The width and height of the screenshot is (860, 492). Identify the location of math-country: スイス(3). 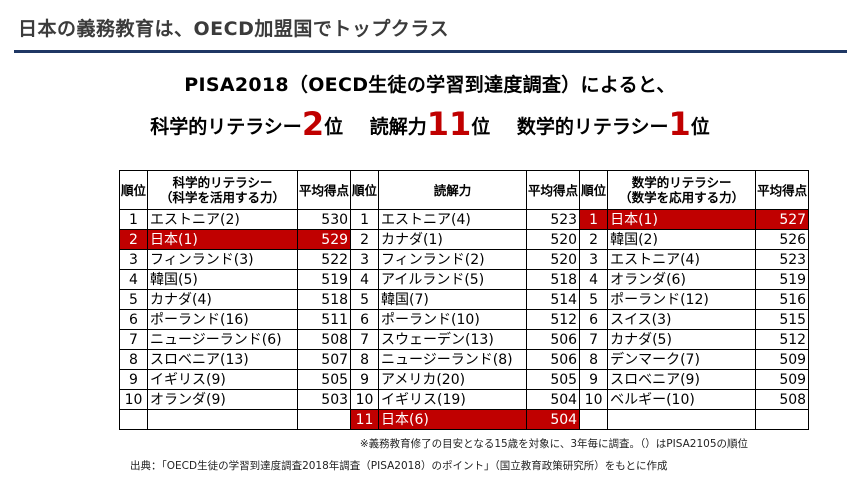
(682, 319).